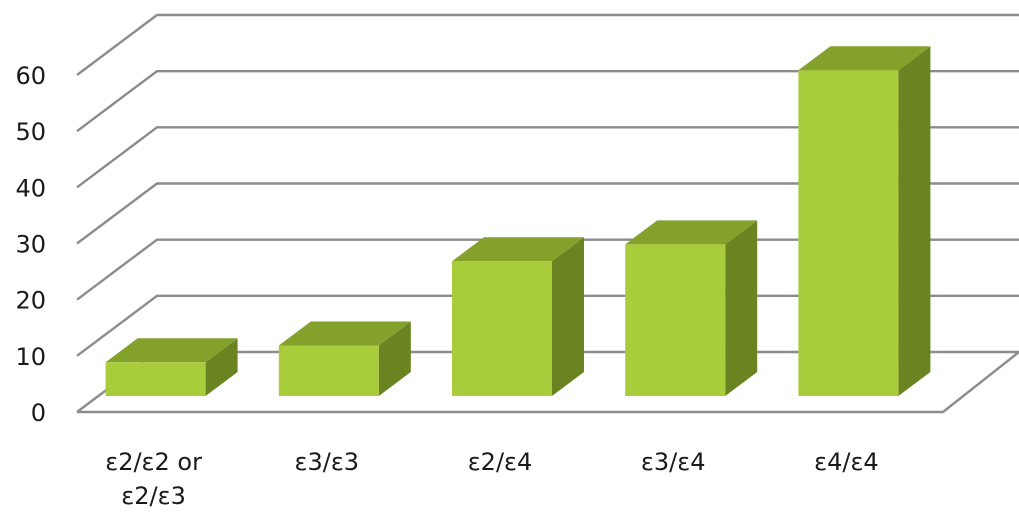 The height and width of the screenshot is (513, 1019). Describe the element at coordinates (30, 76) in the screenshot. I see `y-tick-label: 60` at that location.